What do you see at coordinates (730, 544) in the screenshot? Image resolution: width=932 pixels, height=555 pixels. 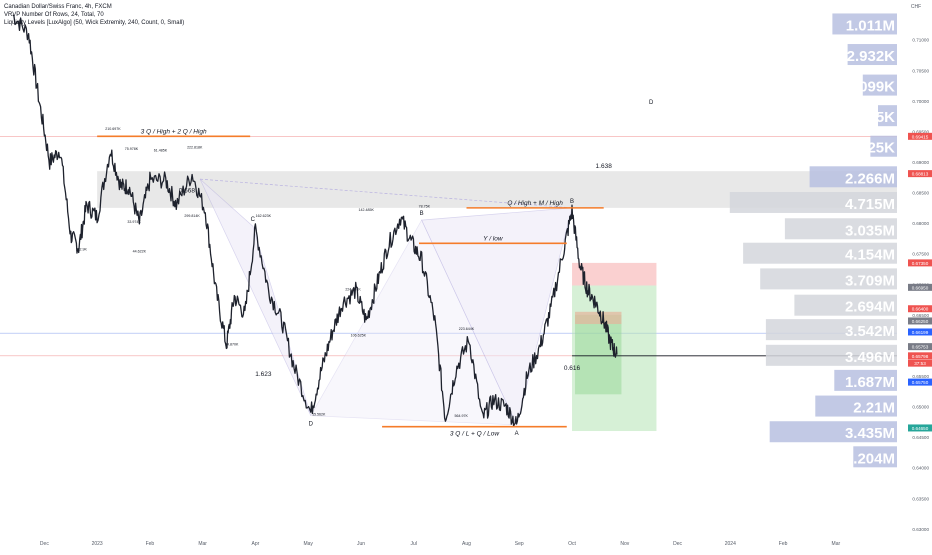 I see `x-tick-label: 2024` at bounding box center [730, 544].